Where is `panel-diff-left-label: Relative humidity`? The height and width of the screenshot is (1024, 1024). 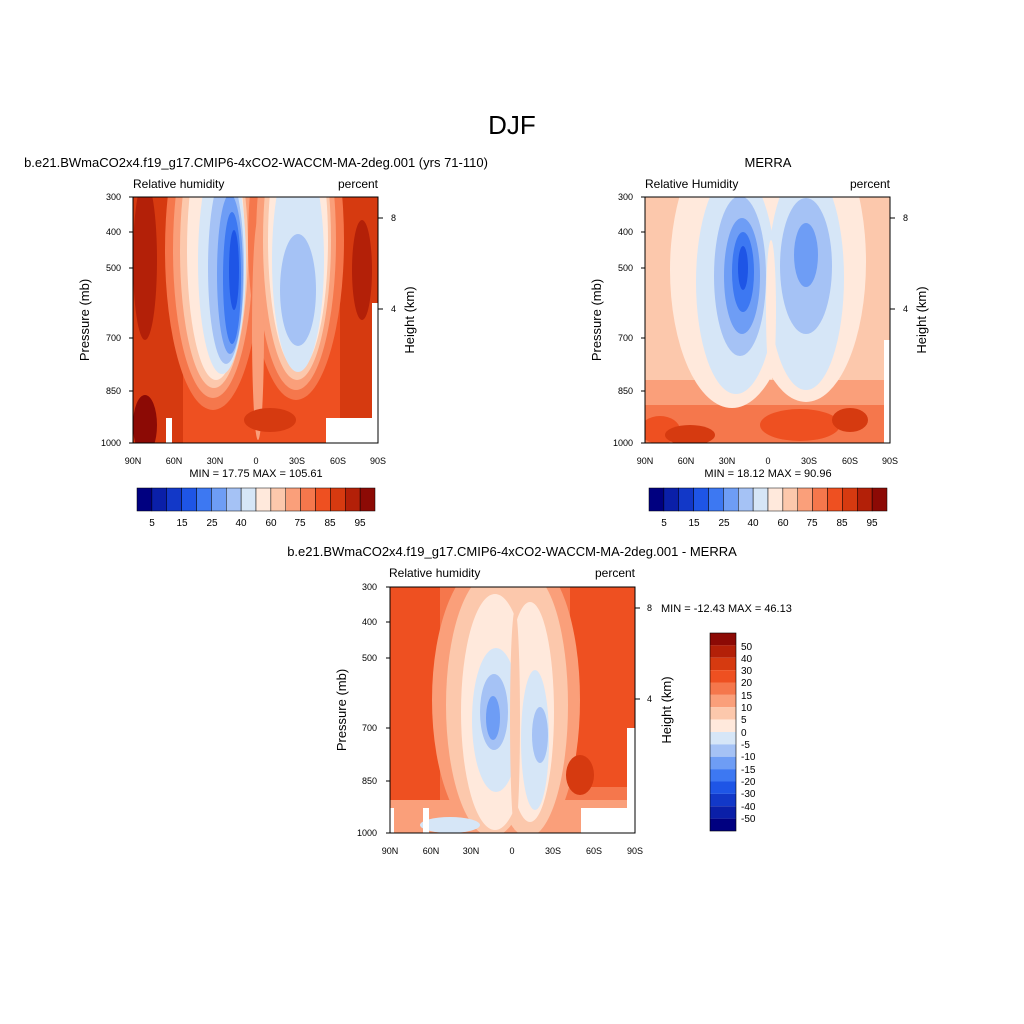
panel-diff-left-label: Relative humidity is located at coordinates (434, 573).